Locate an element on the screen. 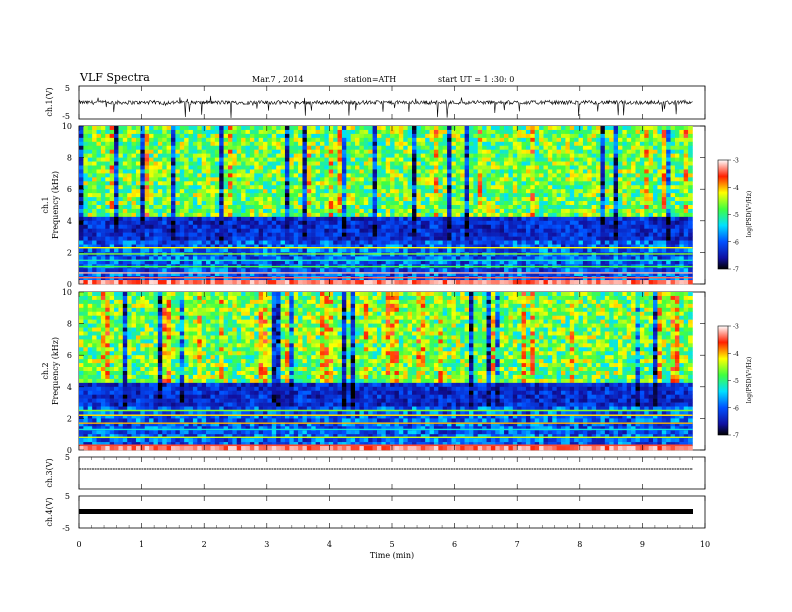  ch4-ytick-5: 5 is located at coordinates (67, 496).